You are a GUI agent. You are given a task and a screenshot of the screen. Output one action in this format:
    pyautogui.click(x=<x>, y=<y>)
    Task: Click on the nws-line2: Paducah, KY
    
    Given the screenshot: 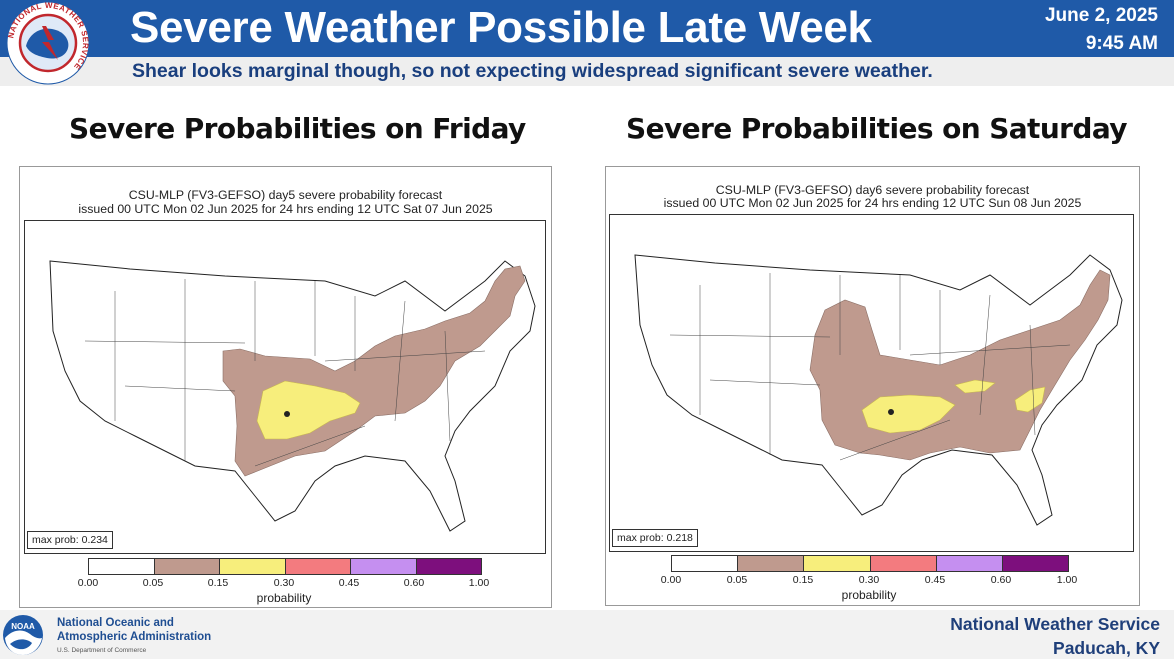 What is the action you would take?
    pyautogui.click(x=1106, y=648)
    